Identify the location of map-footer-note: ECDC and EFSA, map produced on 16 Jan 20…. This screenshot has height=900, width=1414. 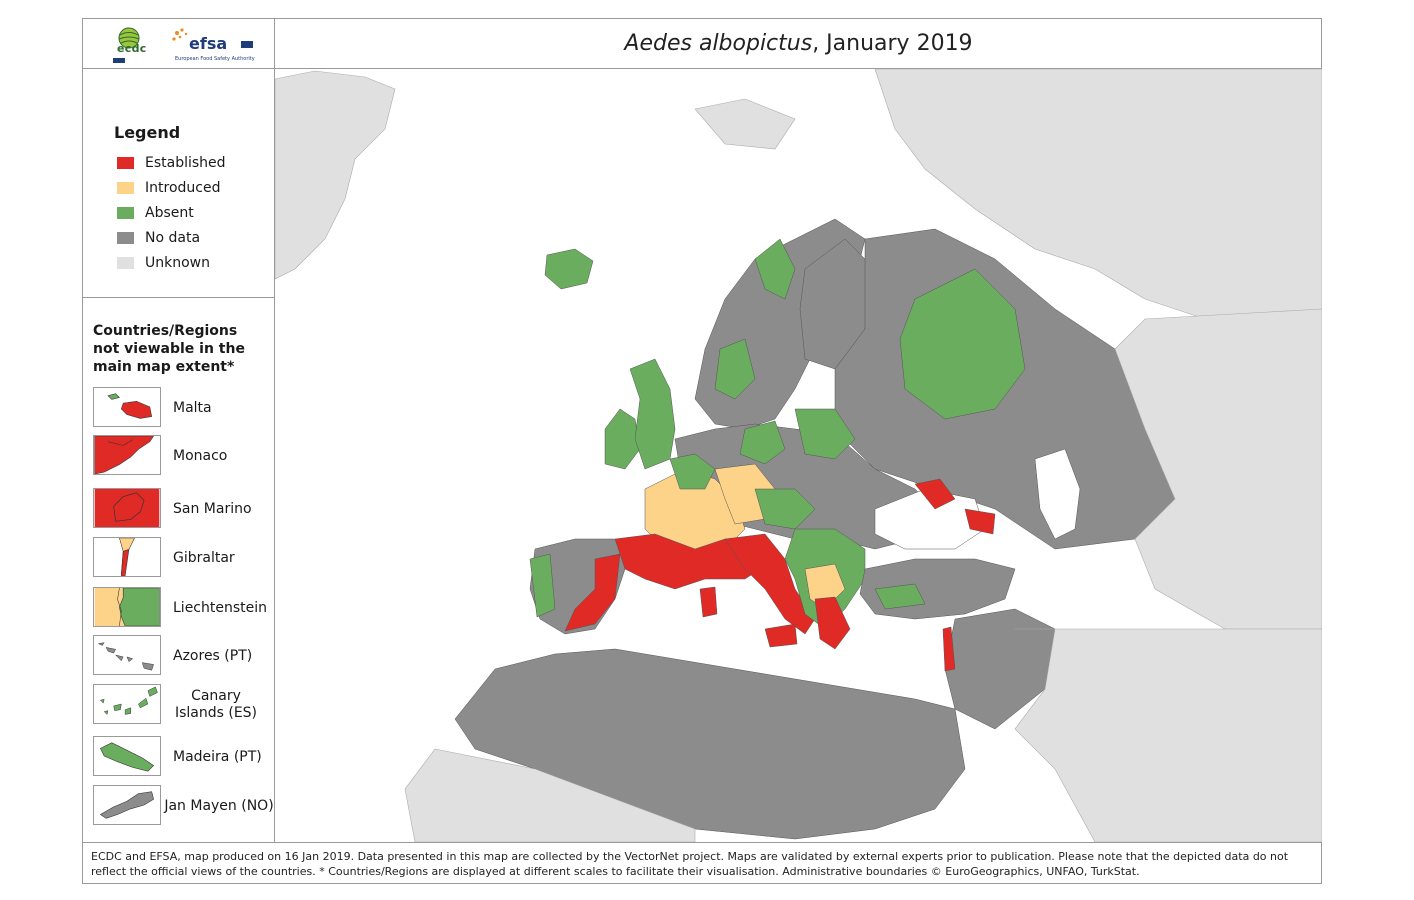
(702, 863).